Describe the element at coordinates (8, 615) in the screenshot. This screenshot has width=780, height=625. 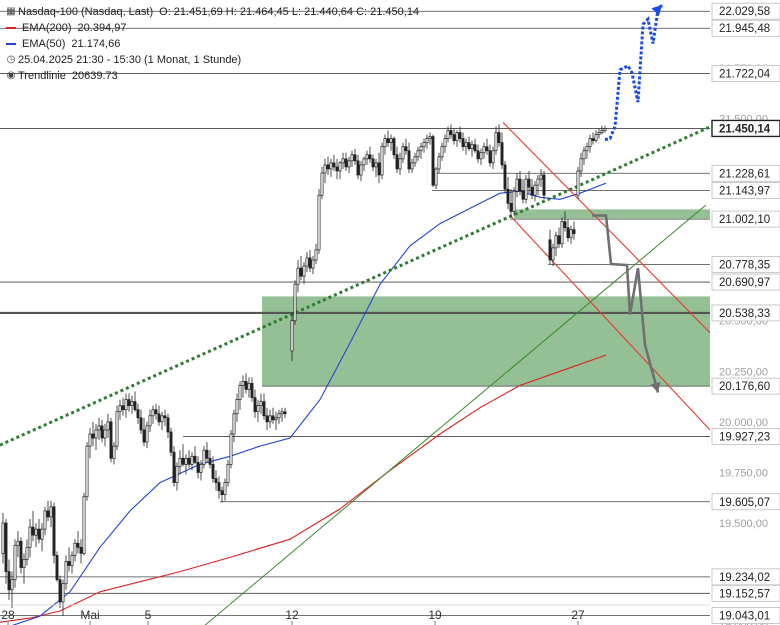
I see `x-tick-label: 28` at that location.